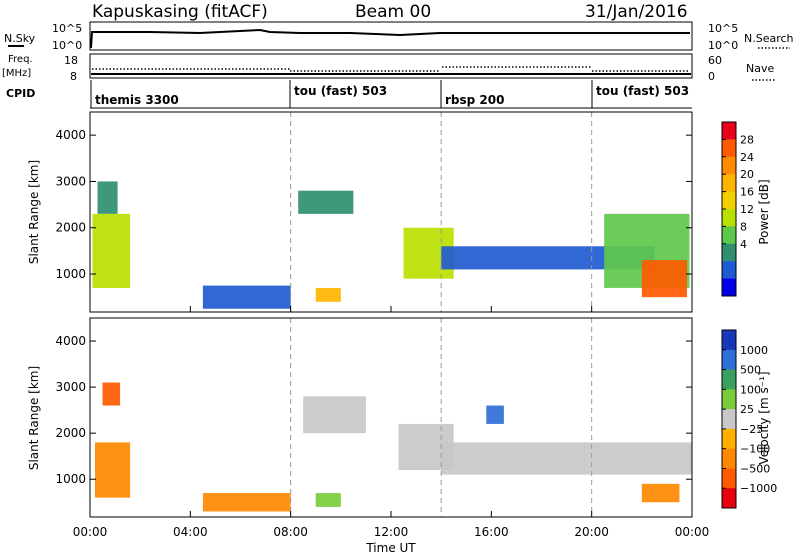 The image size is (800, 554). Describe the element at coordinates (715, 60) in the screenshot. I see `nave-tick-top: 60` at that location.